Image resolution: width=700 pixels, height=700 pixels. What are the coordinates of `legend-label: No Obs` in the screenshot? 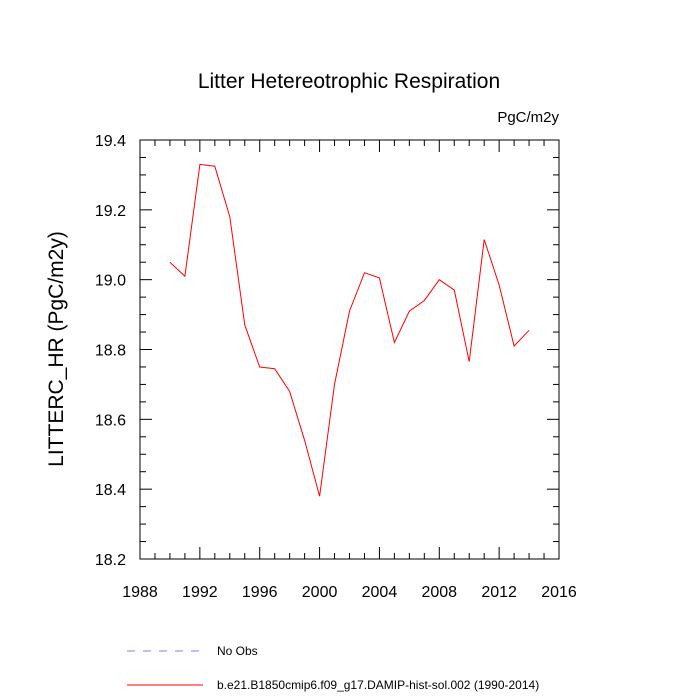 It's located at (237, 651).